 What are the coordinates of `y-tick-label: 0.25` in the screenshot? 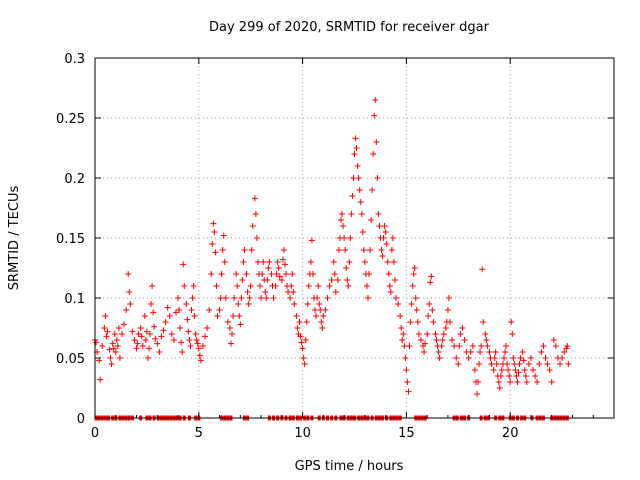 It's located at (70, 119).